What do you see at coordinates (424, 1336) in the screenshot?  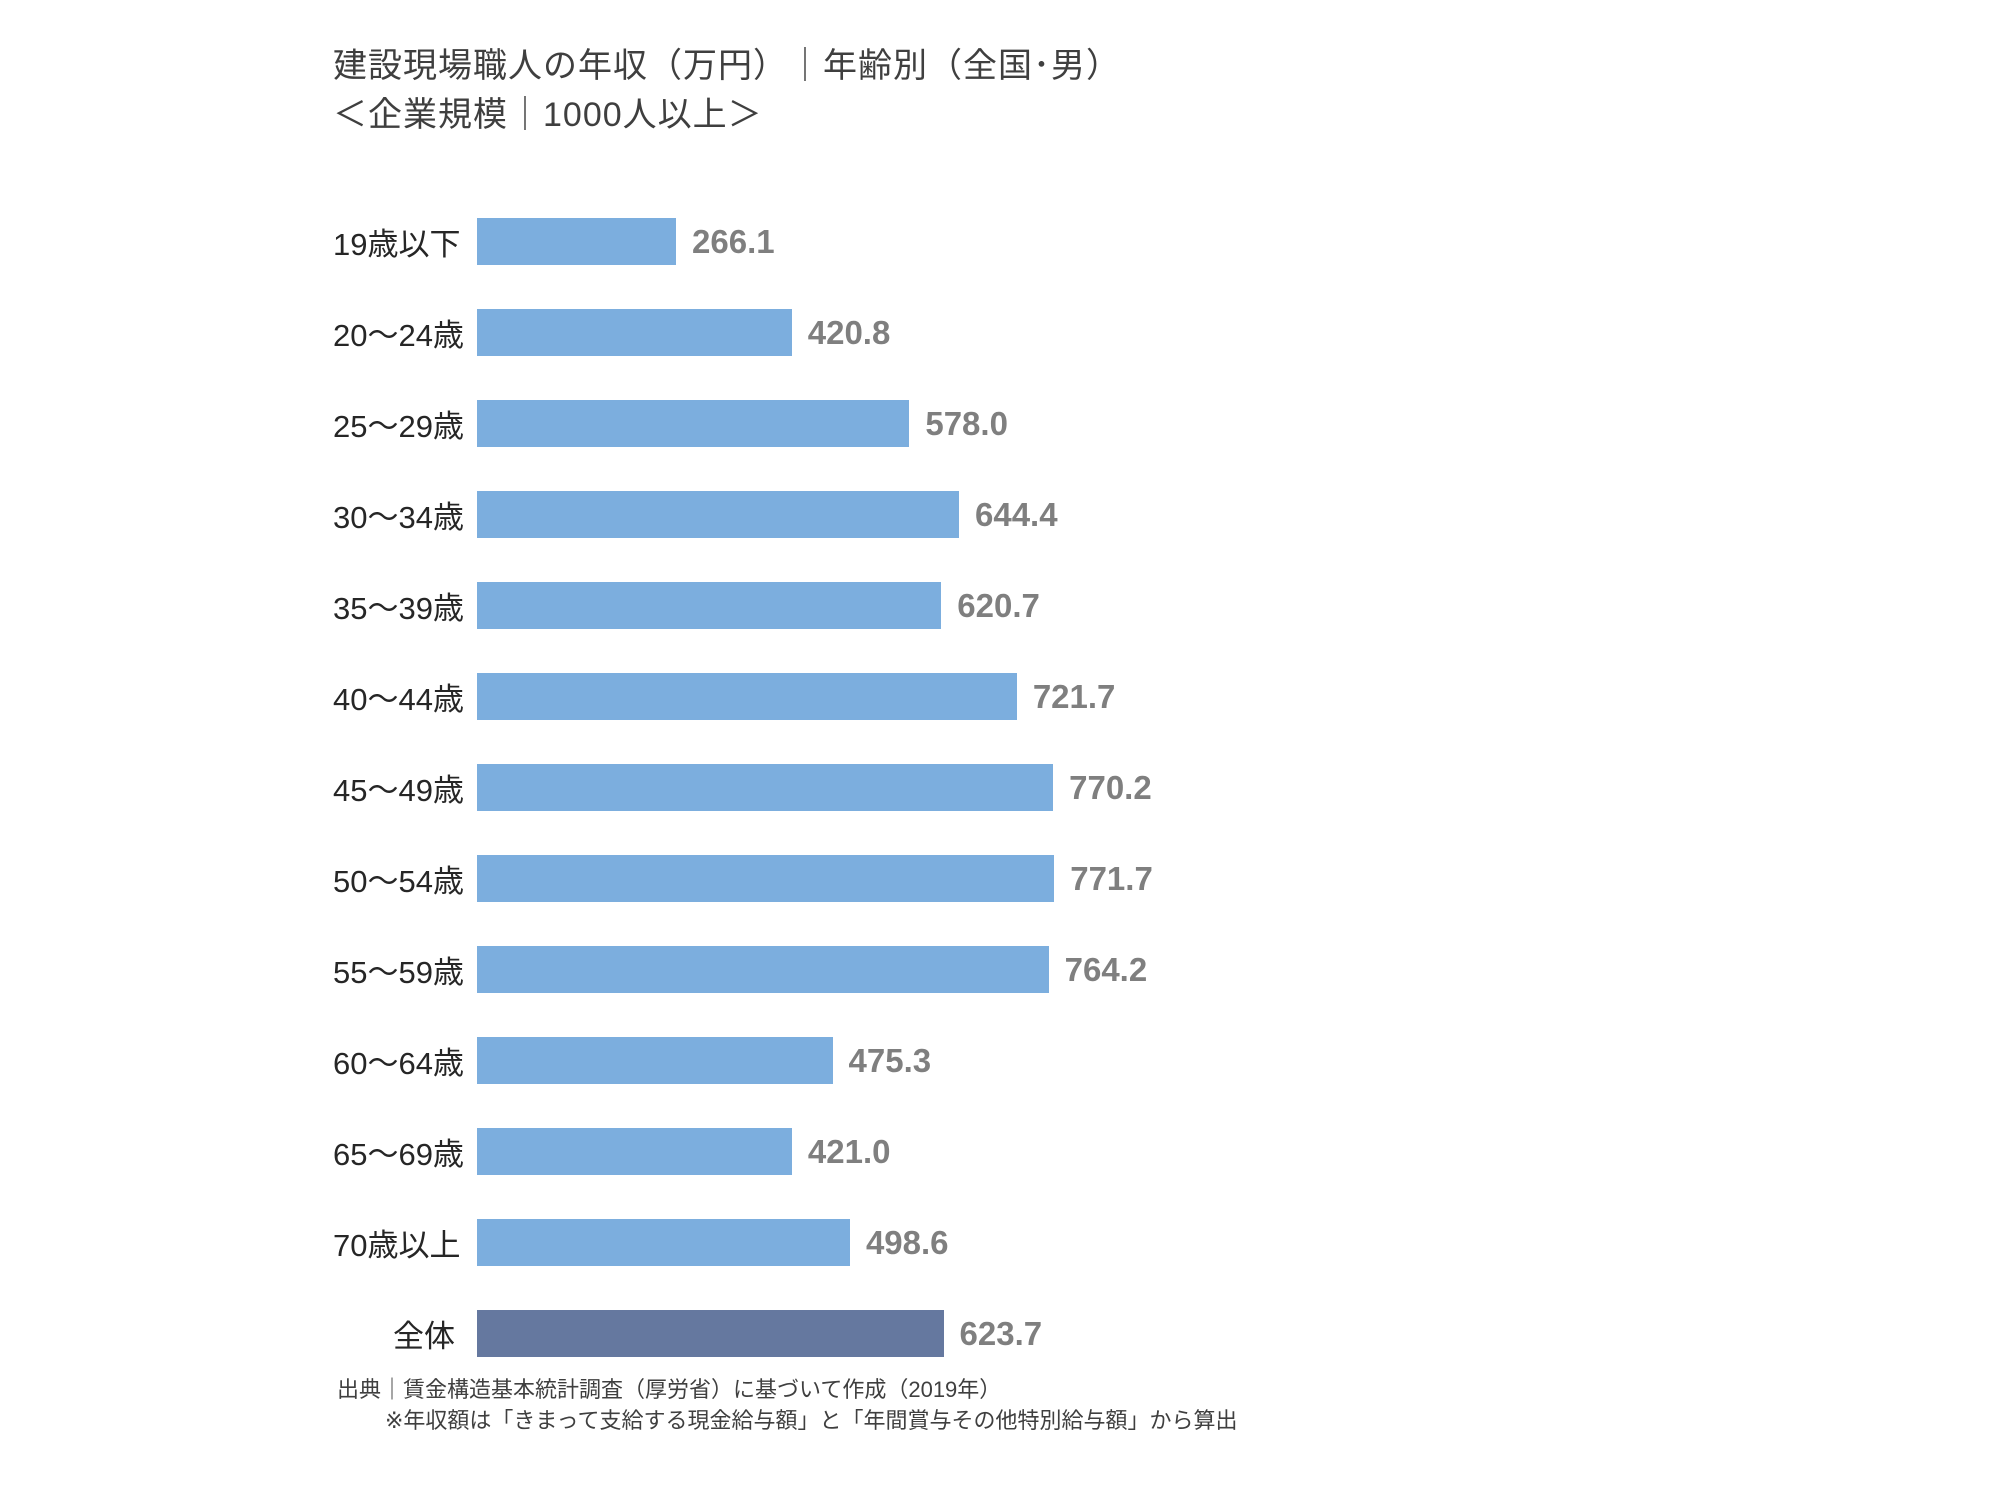 I see `category-label: 全体` at bounding box center [424, 1336].